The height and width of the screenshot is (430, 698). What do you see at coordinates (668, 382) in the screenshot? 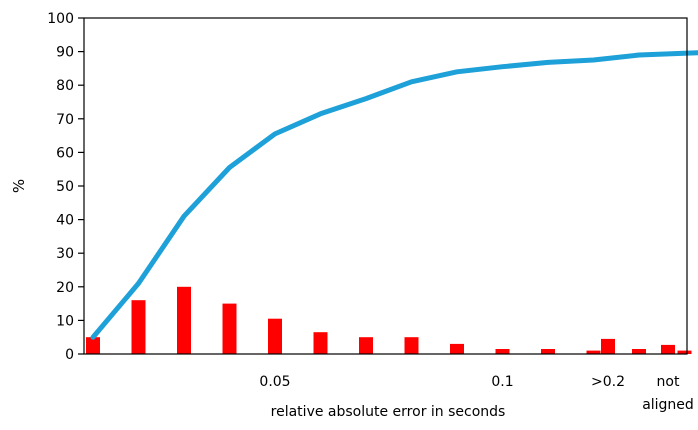
I see `x-tick-label: not` at bounding box center [668, 382].